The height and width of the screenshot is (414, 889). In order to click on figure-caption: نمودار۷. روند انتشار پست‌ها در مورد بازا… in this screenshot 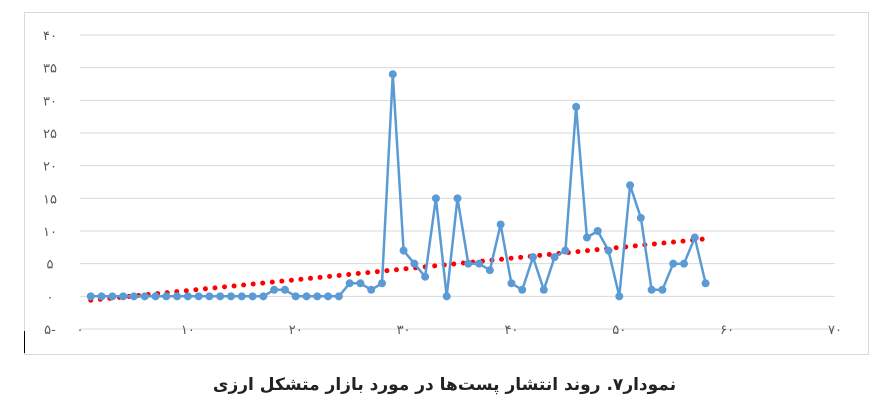, I will do `click(444, 385)`.